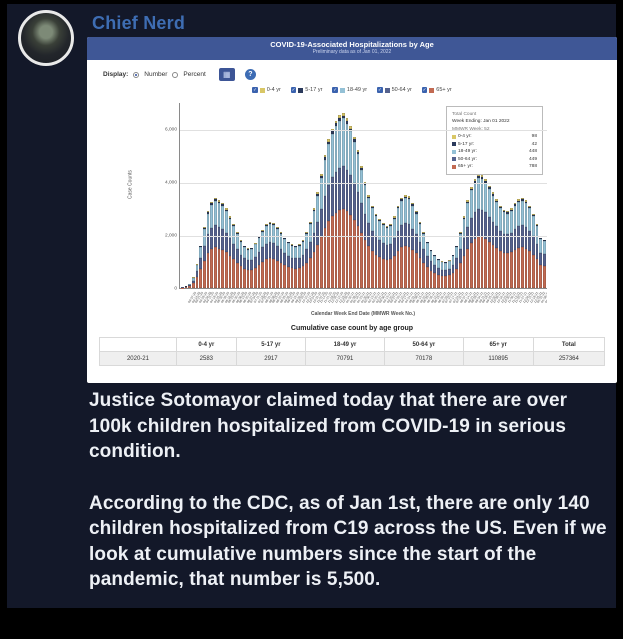 This screenshot has height=639, width=623. I want to click on legend-item: ✓ 18-49 yr, so click(349, 90).